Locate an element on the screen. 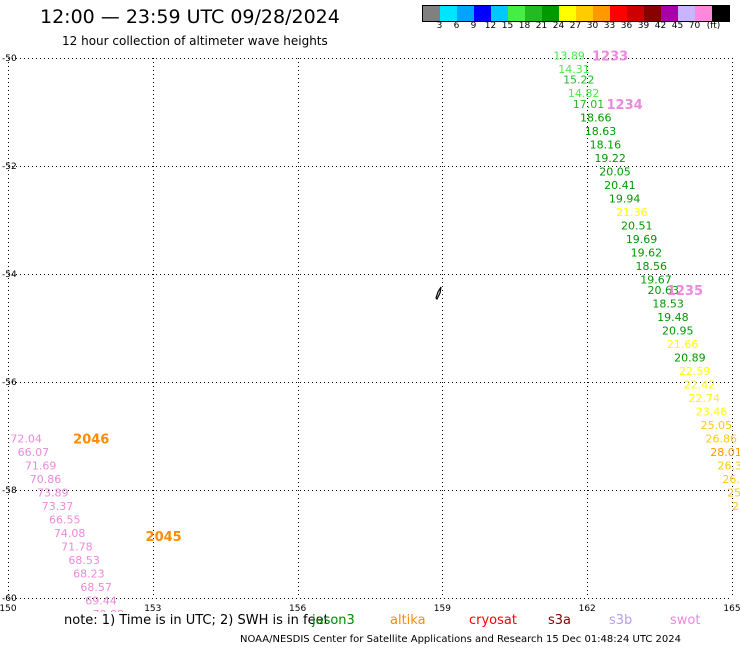  x-tick-label: 153 is located at coordinates (152, 608).